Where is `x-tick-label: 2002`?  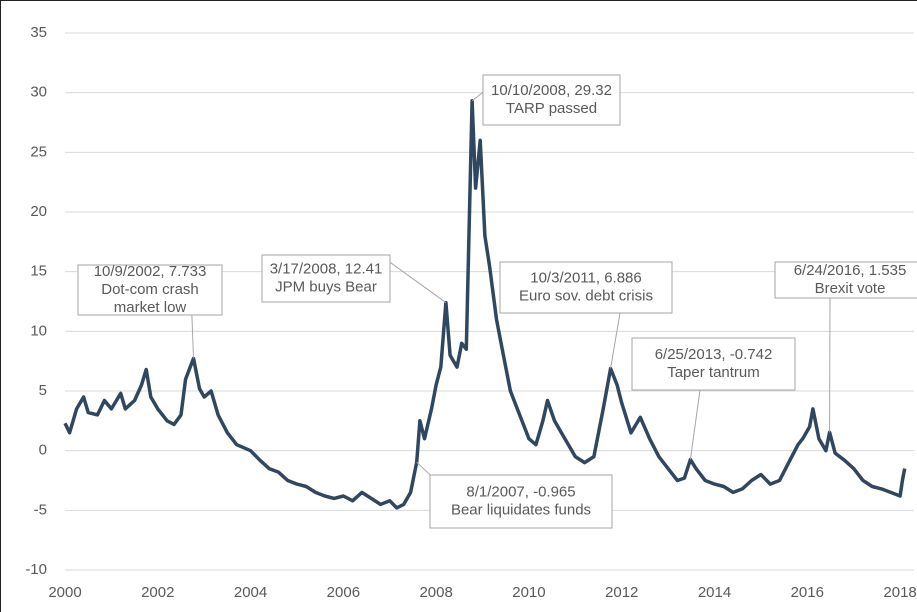
x-tick-label: 2002 is located at coordinates (157, 592).